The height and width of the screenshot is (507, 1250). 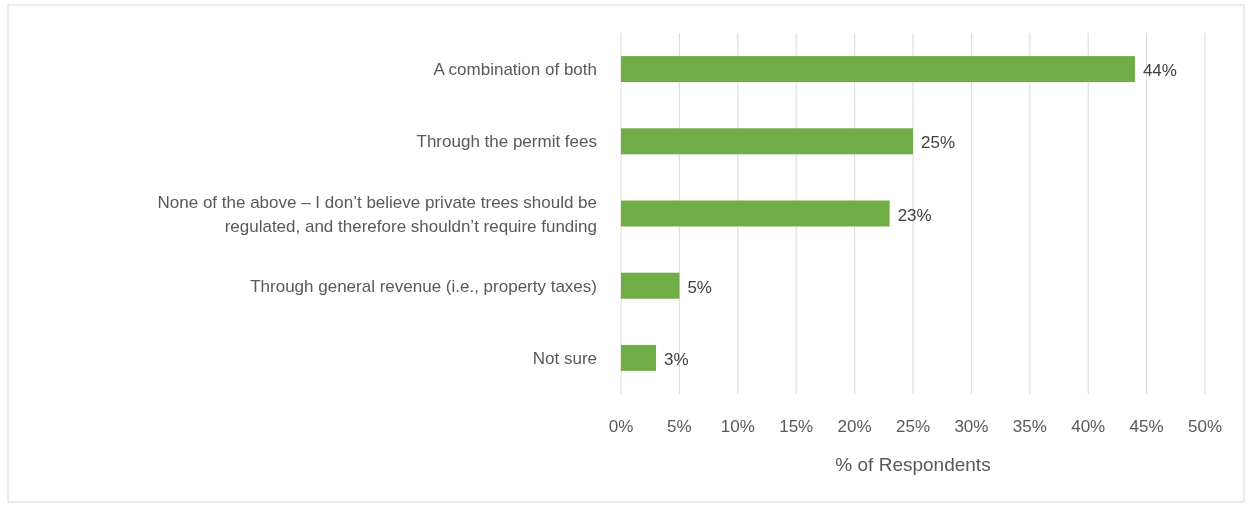 What do you see at coordinates (621, 426) in the screenshot?
I see `x-tick-label: 0%` at bounding box center [621, 426].